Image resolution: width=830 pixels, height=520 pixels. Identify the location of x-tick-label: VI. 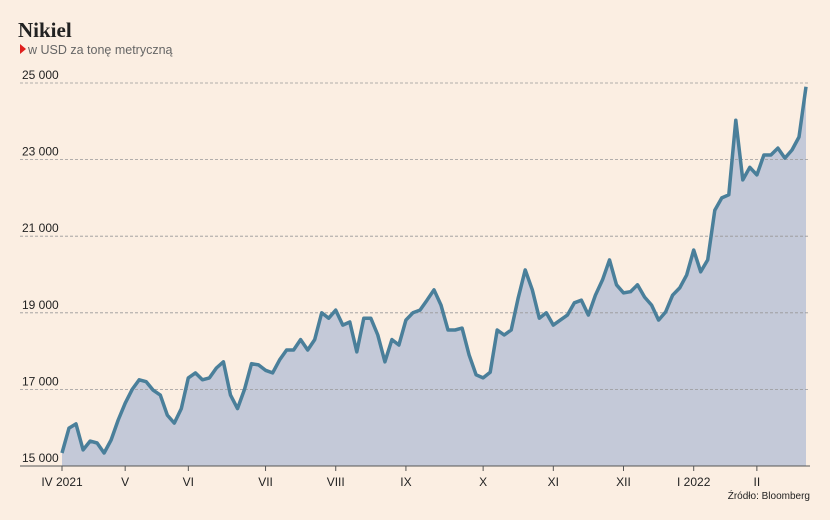
(188, 482).